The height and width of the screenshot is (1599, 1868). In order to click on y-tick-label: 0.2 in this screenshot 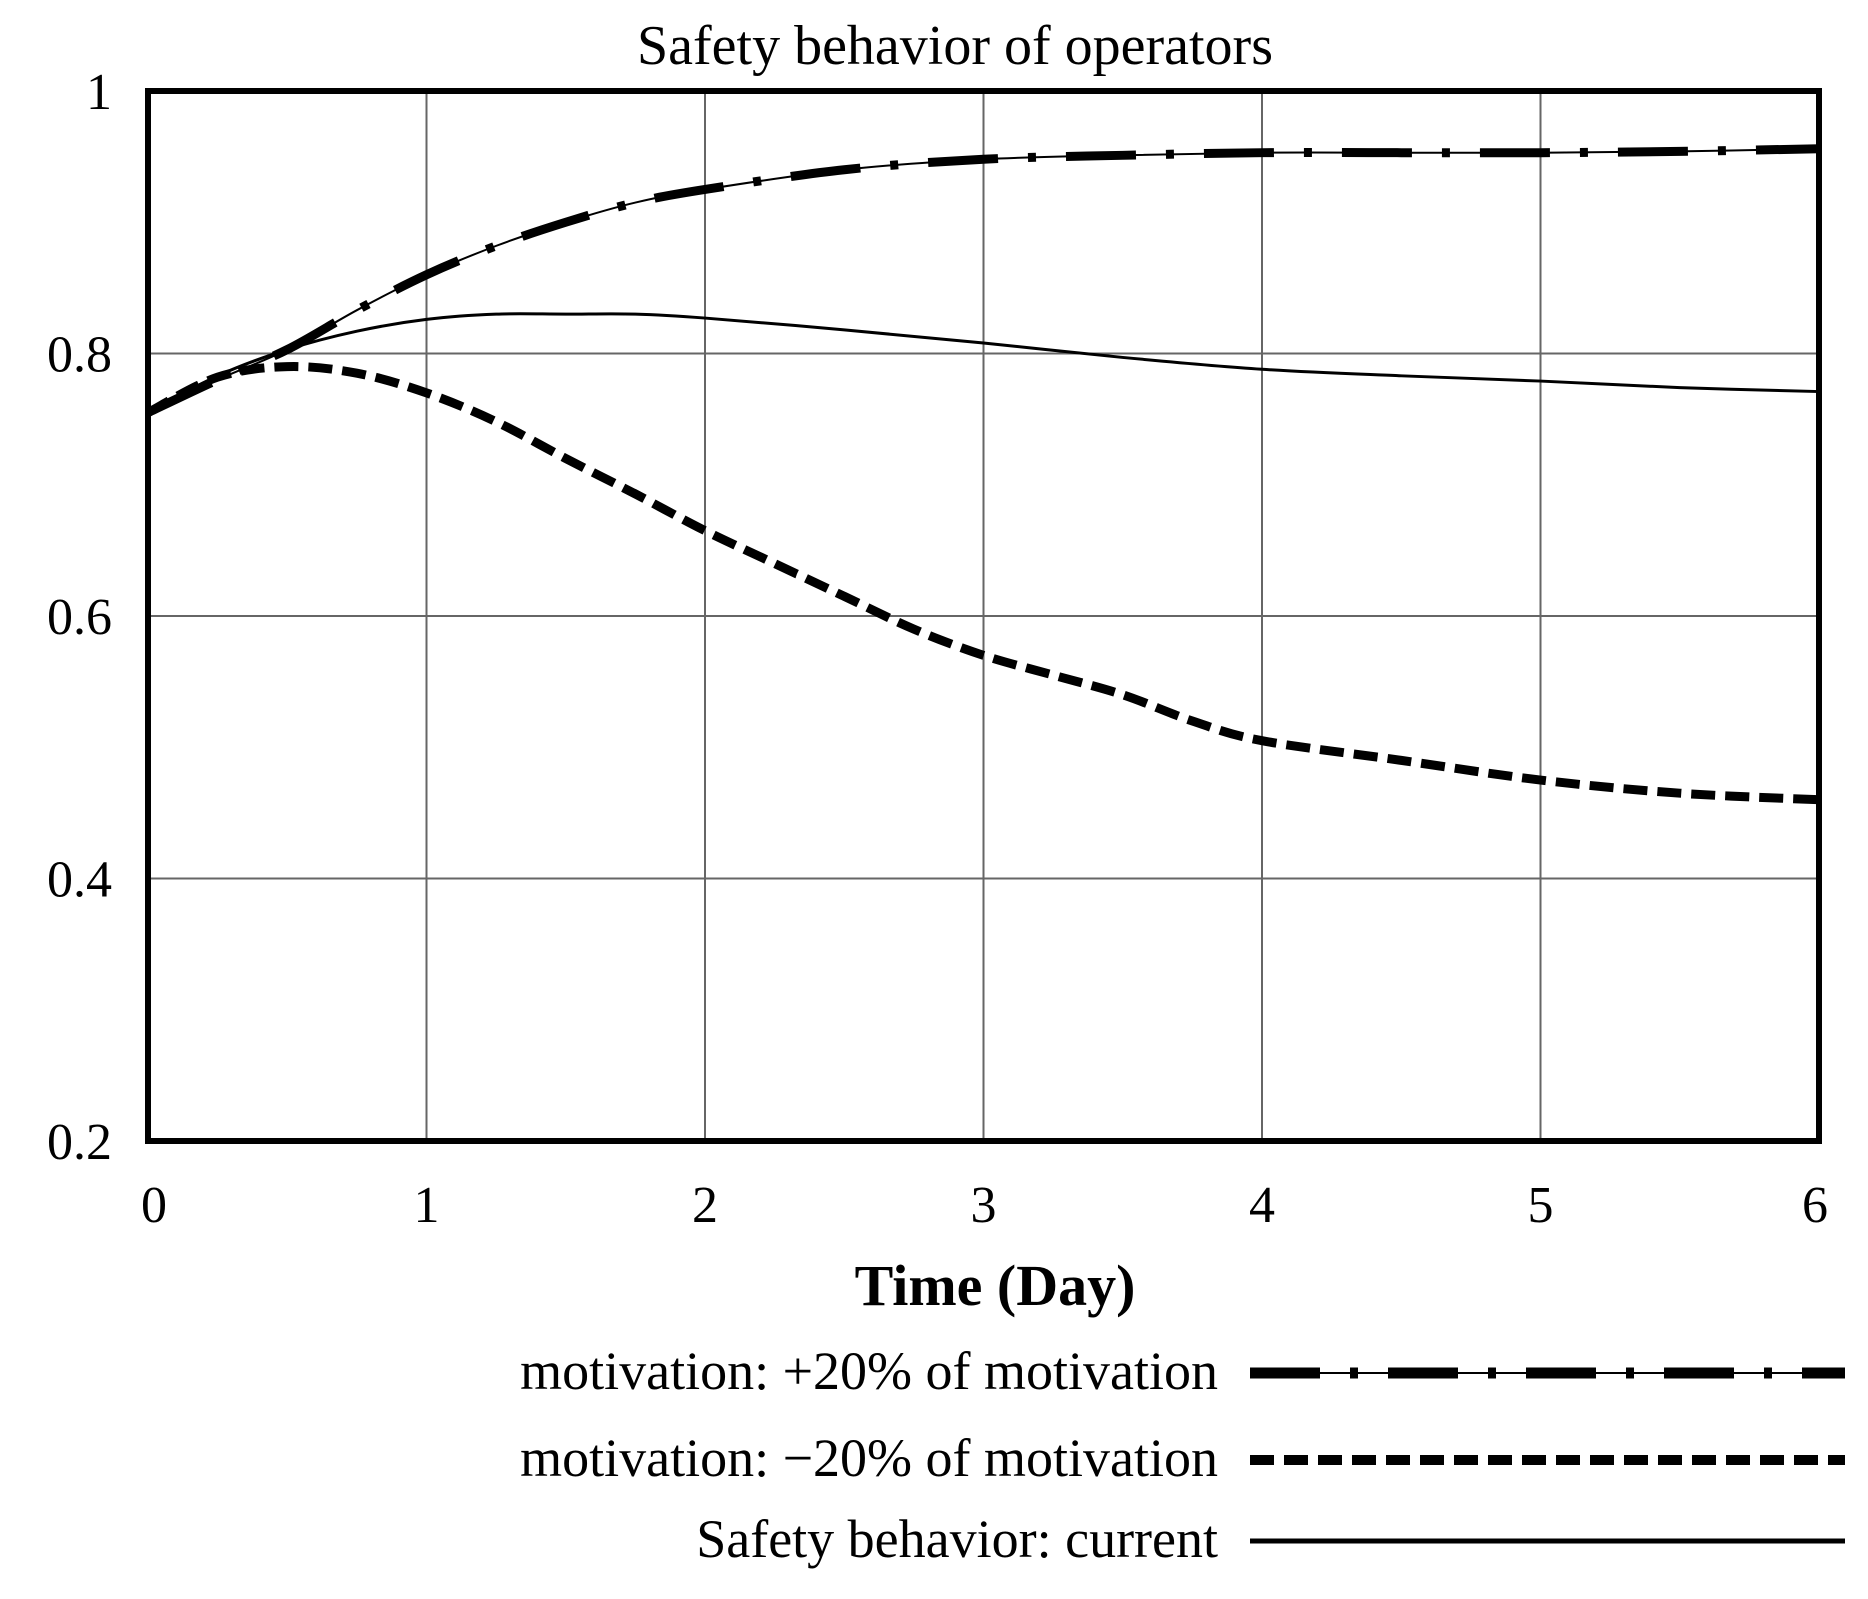, I will do `click(79, 1142)`.